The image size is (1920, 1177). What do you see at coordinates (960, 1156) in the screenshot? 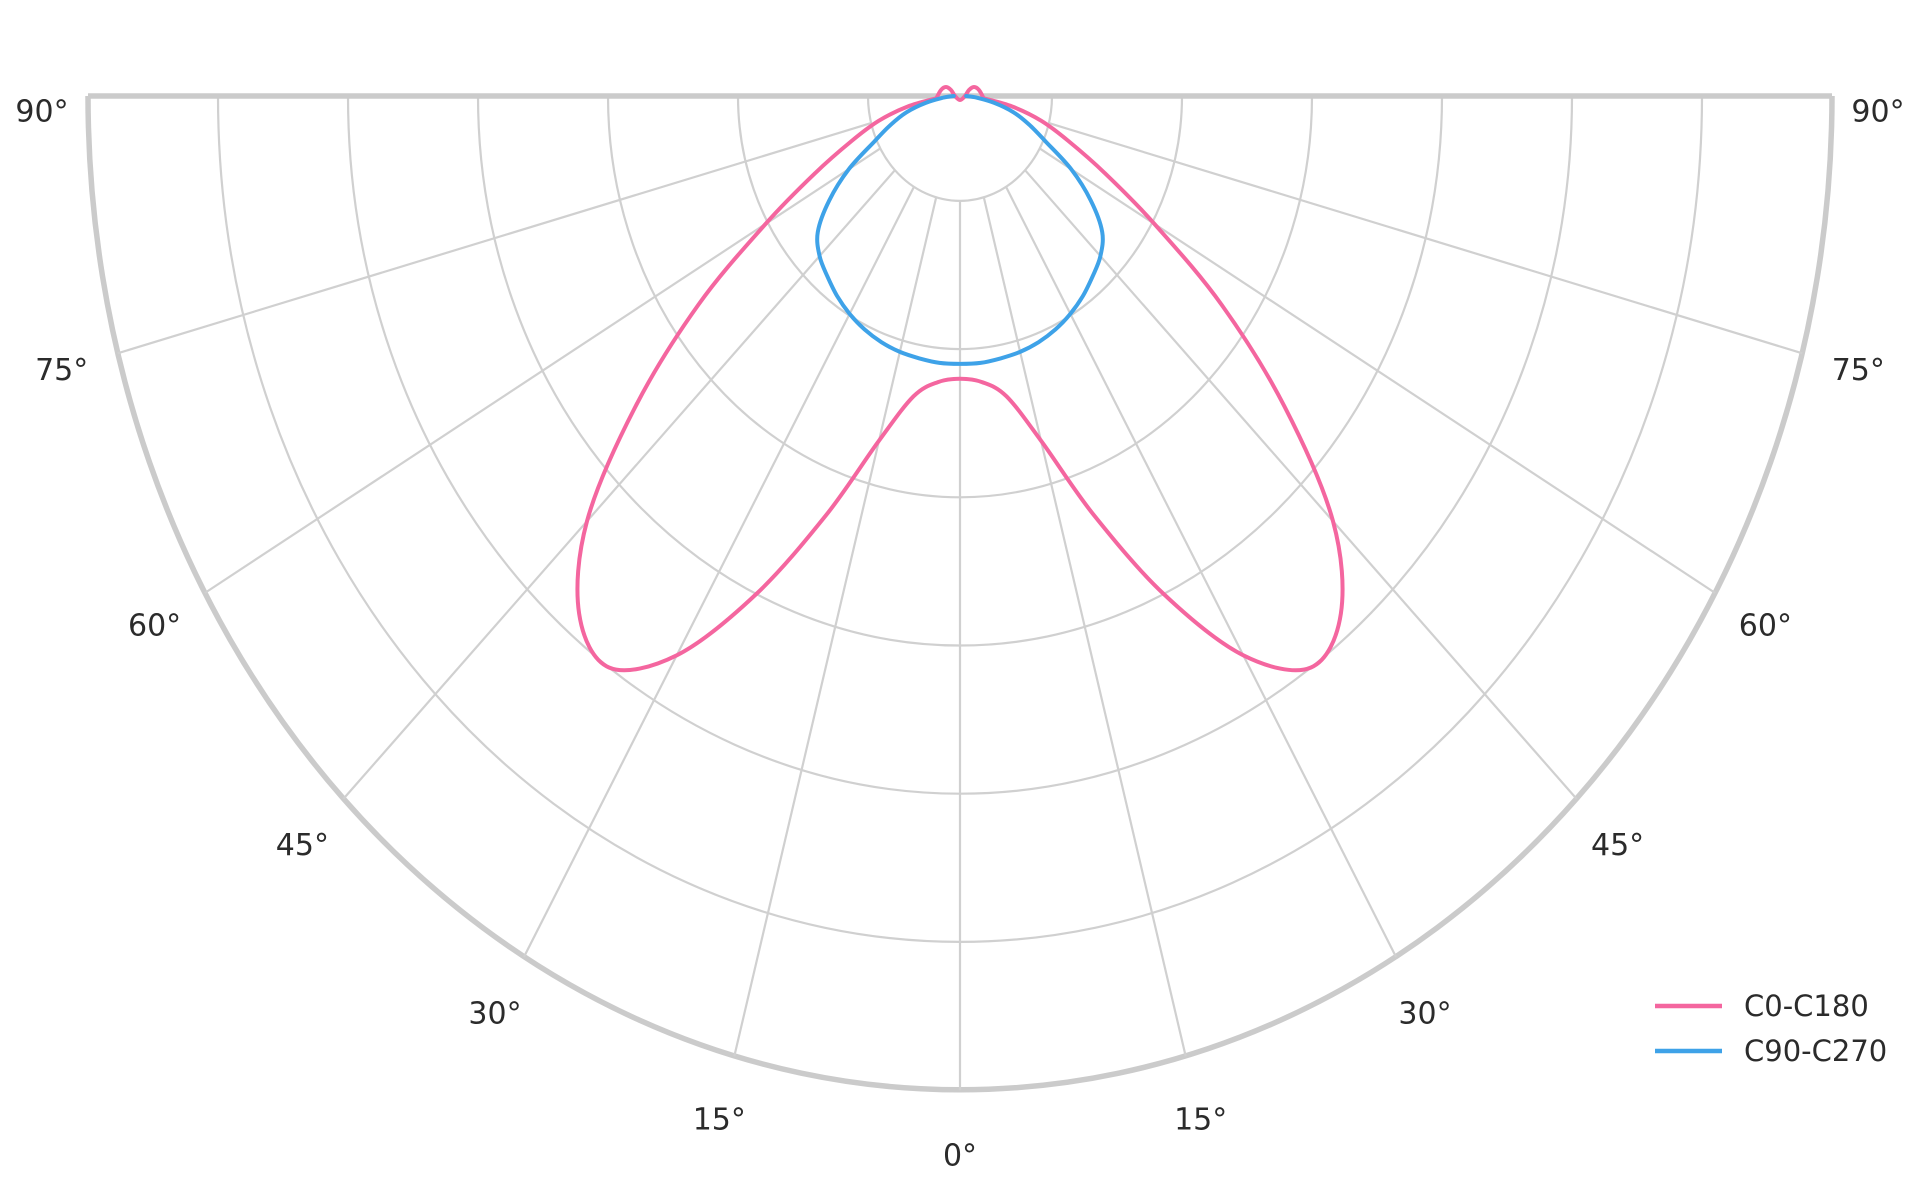
I see `angle-tick-label-0: 0°` at bounding box center [960, 1156].